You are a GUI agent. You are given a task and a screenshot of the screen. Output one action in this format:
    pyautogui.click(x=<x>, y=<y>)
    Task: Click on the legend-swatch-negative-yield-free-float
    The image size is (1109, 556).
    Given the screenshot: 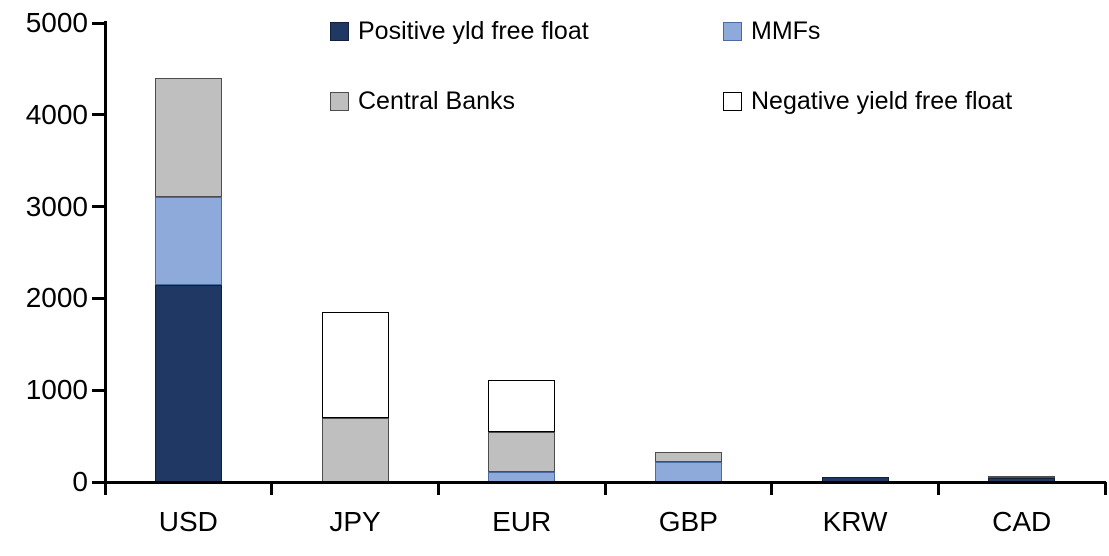 What is the action you would take?
    pyautogui.click(x=732, y=101)
    